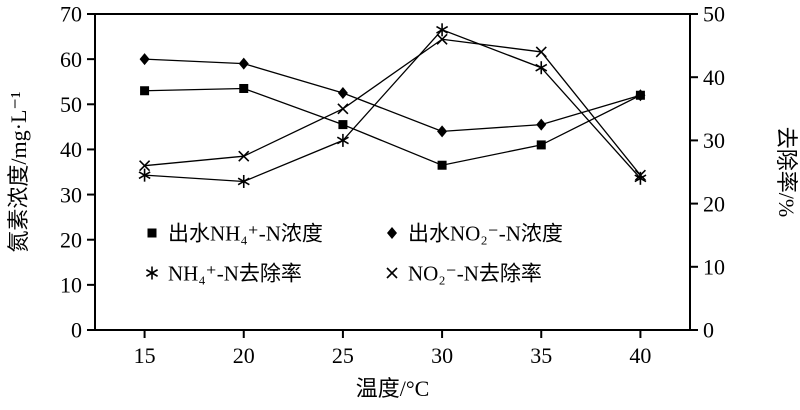  I want to click on left-axis-tick-label: 30, so click(71, 194).